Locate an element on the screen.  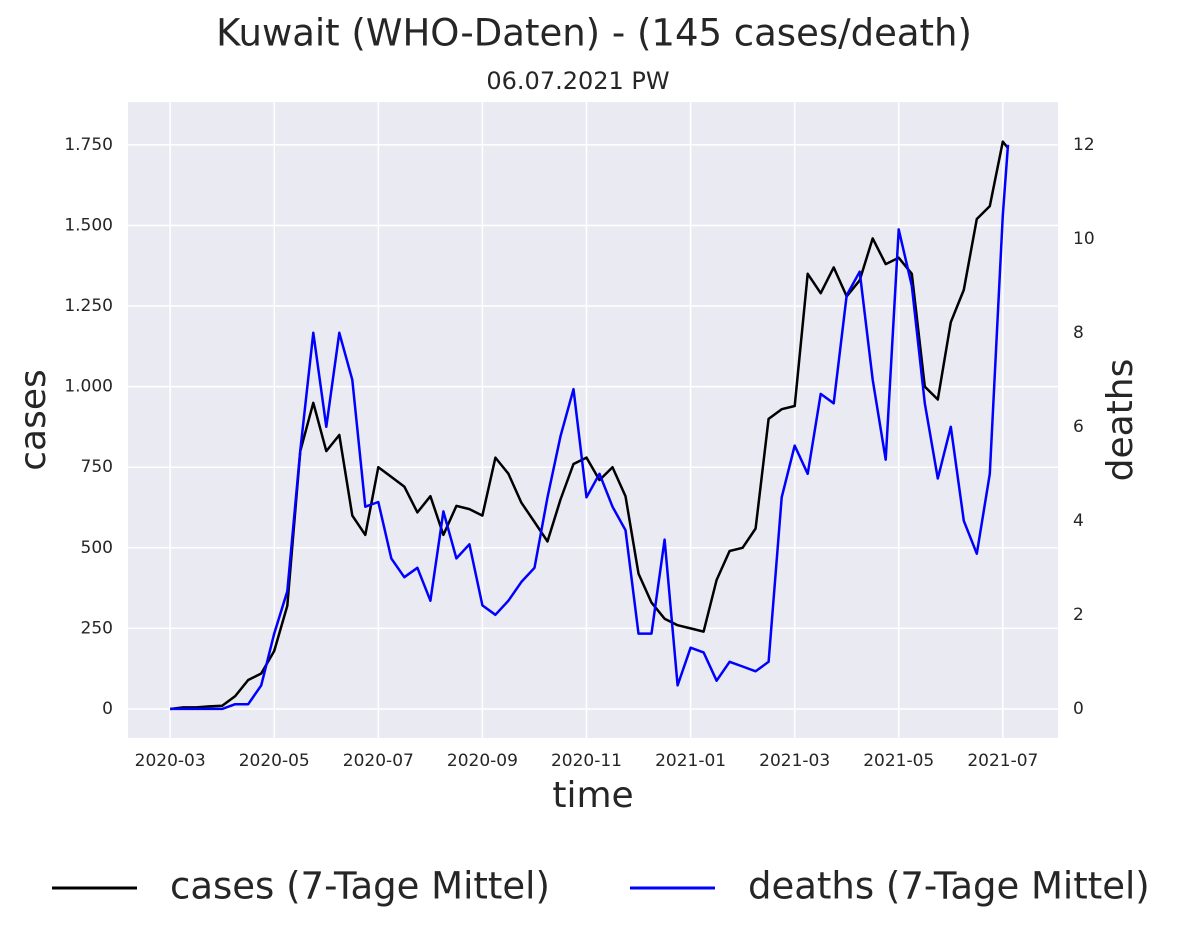
tick-label: 12 is located at coordinates (1084, 145).